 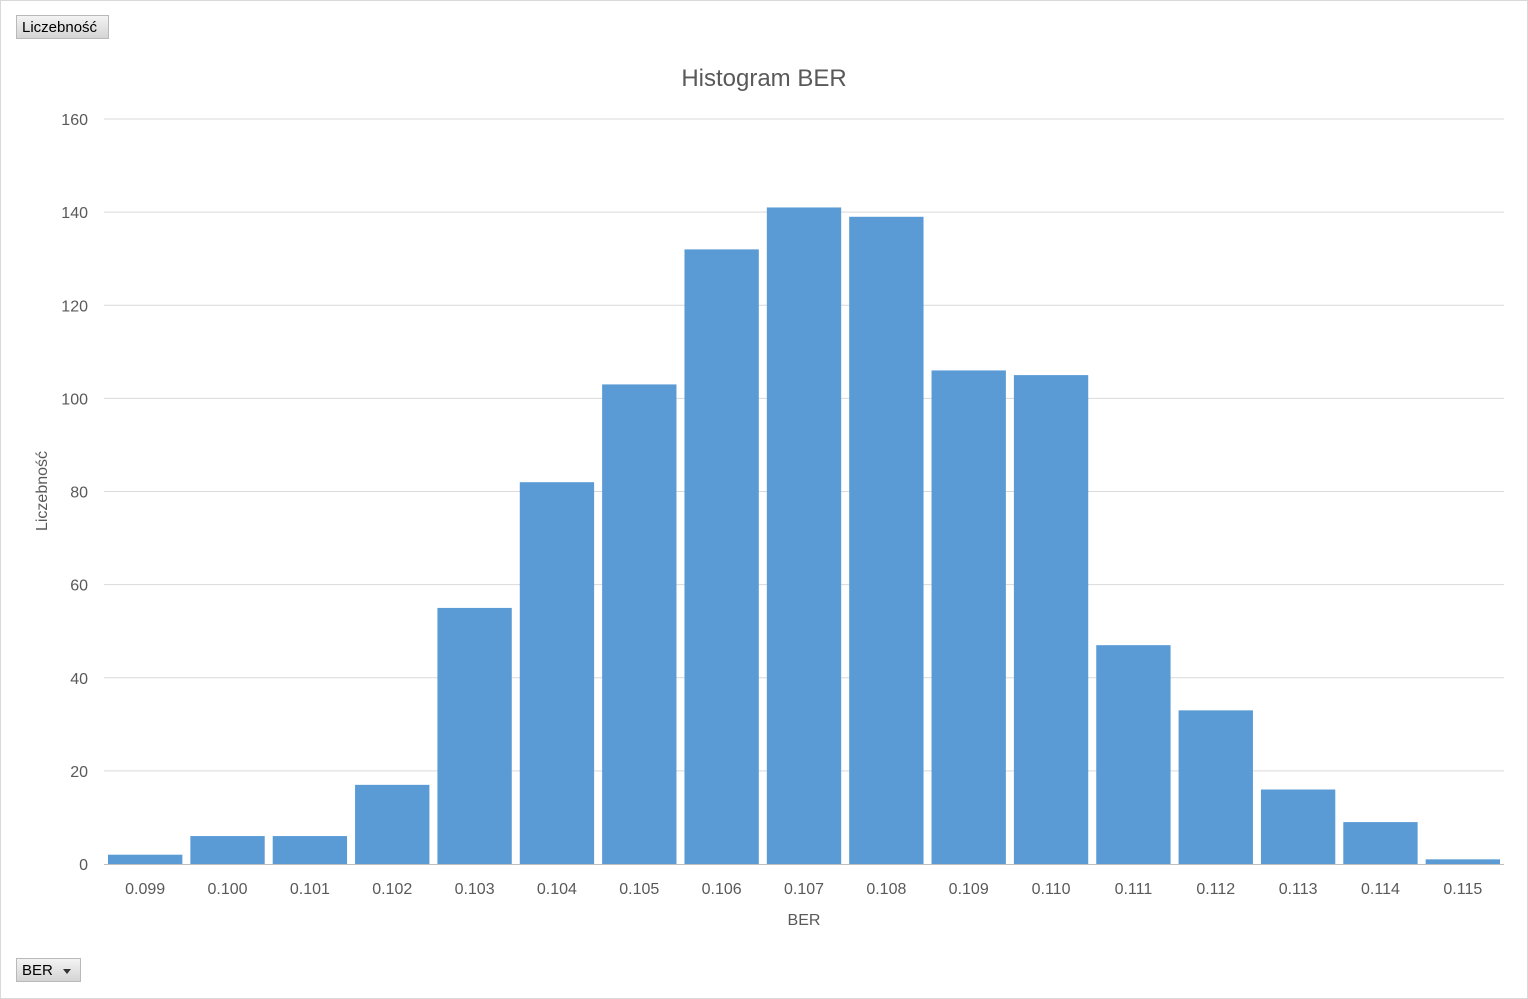 I want to click on bar-0.113, so click(x=1298, y=827).